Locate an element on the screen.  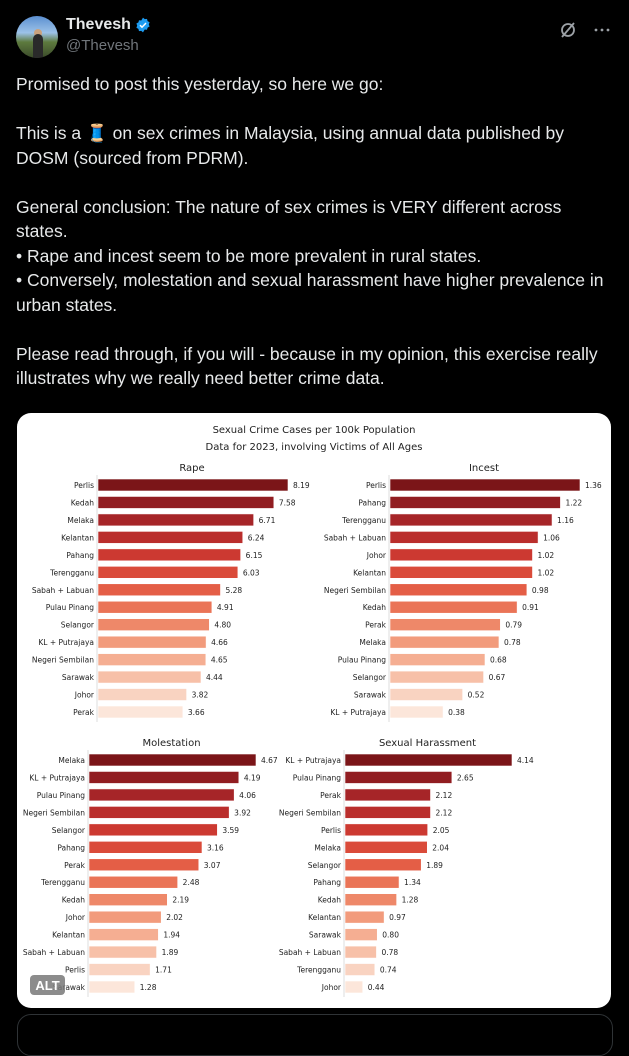
value-label: 0.52 is located at coordinates (476, 695).